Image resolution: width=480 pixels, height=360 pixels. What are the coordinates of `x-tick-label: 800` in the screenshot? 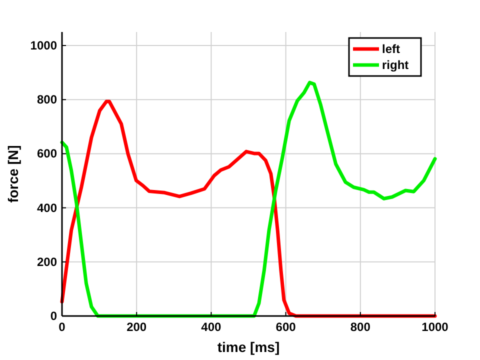 It's located at (360, 327).